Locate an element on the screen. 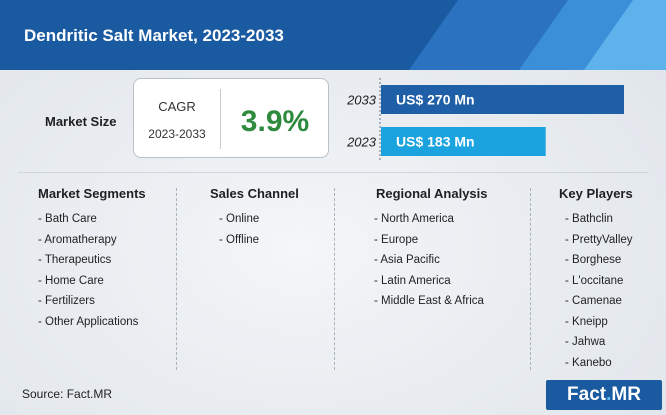 This screenshot has width=666, height=415. list-item: - Borghese is located at coordinates (593, 260).